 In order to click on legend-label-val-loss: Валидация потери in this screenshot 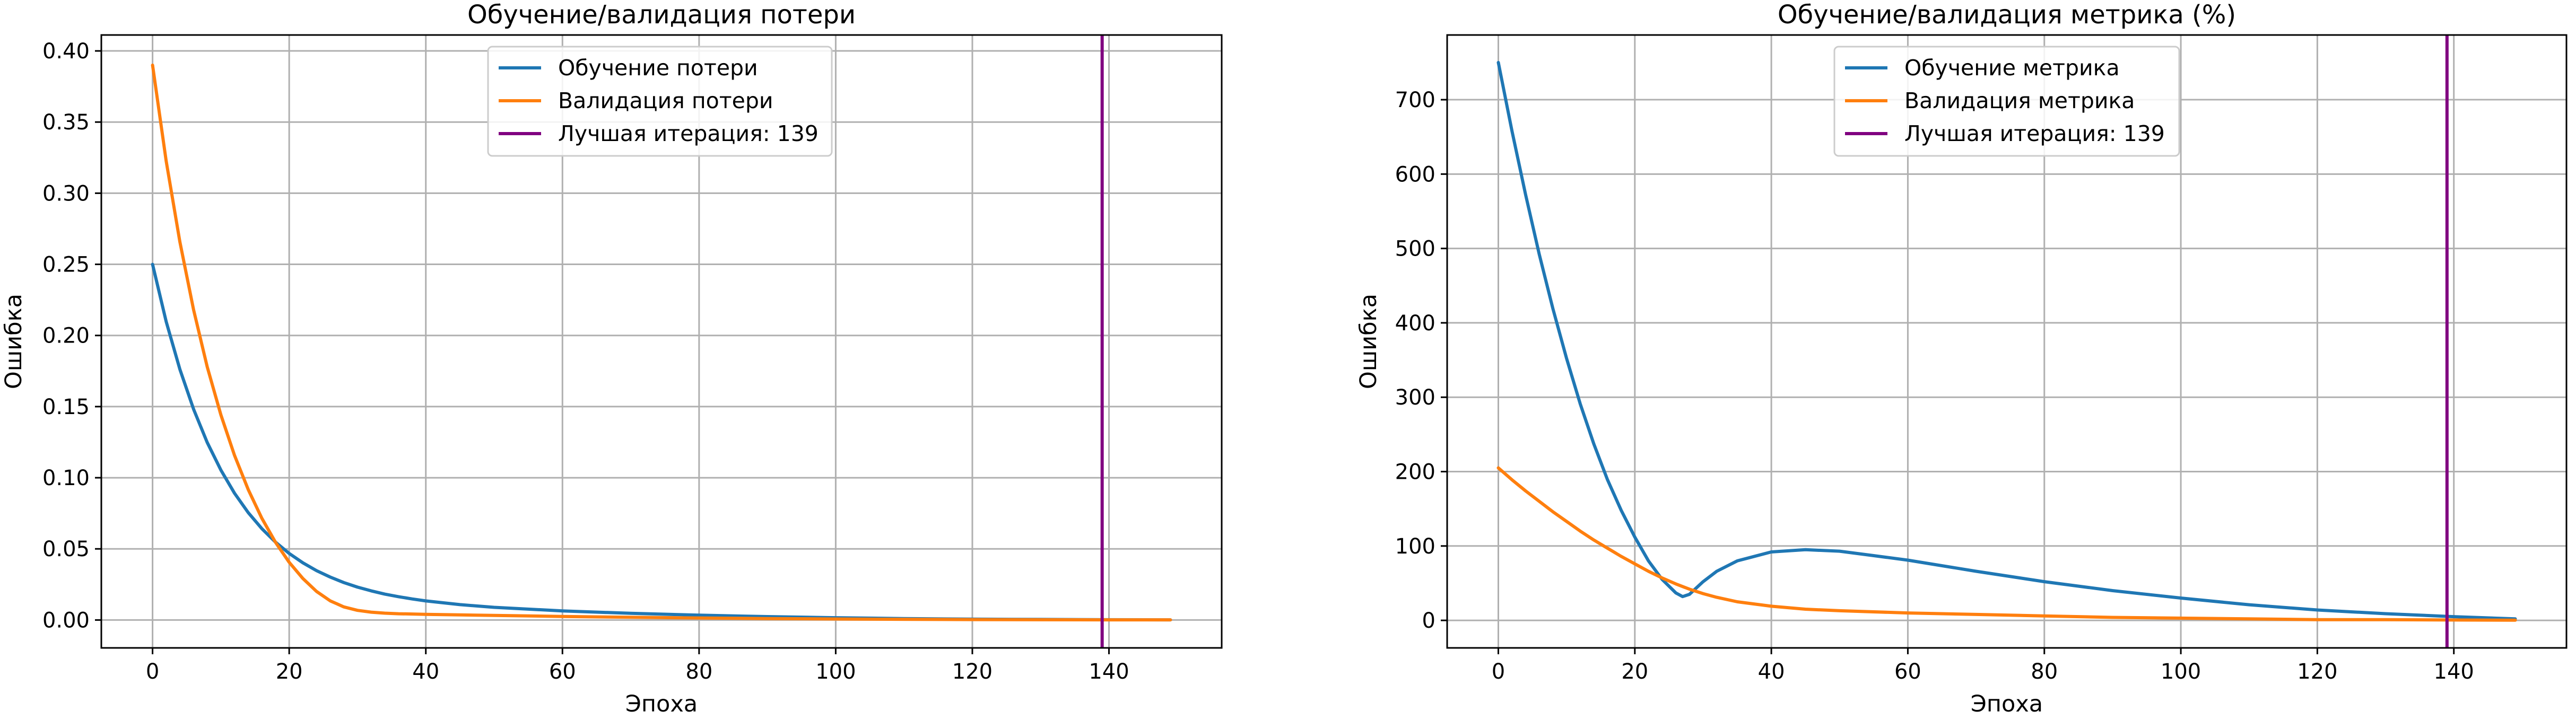, I will do `click(665, 100)`.